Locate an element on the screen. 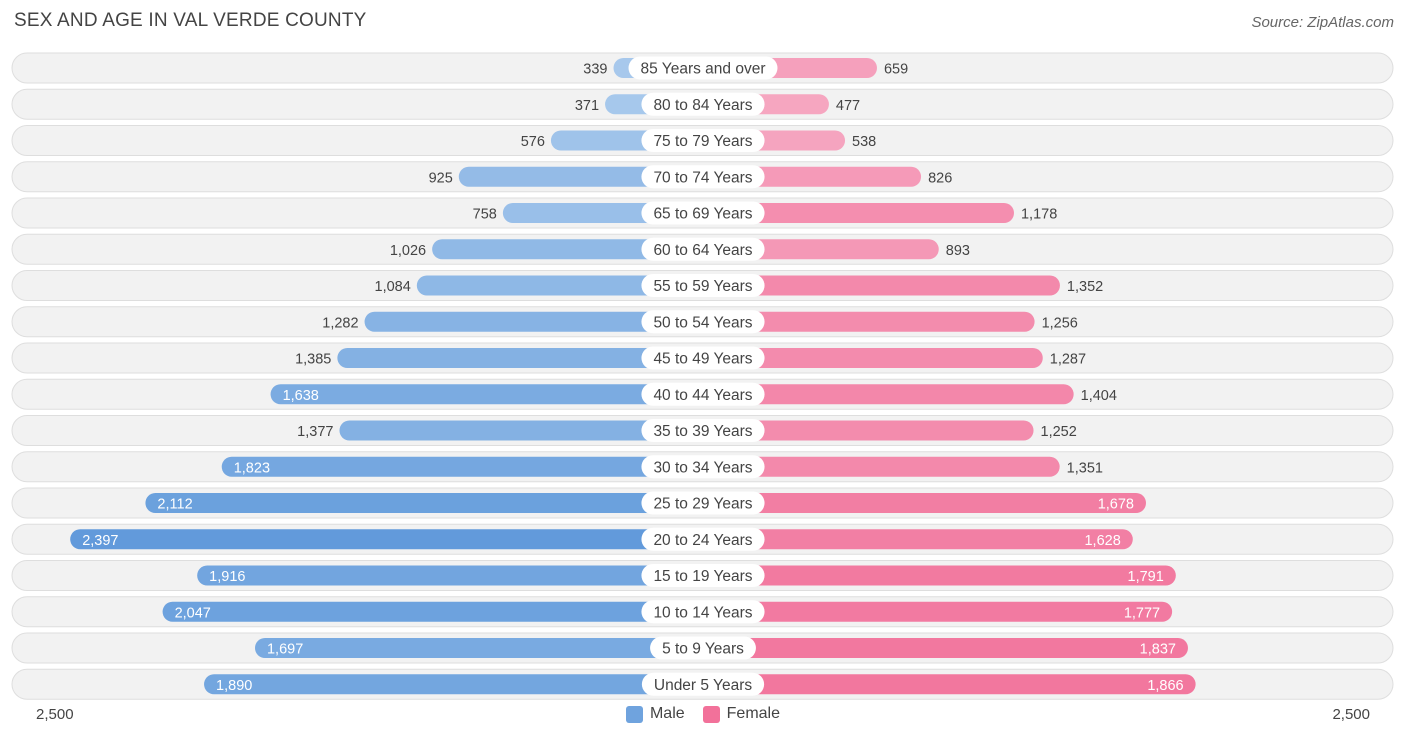 Image resolution: width=1406 pixels, height=740 pixels. category-label: 10 to 14 Years is located at coordinates (702, 612).